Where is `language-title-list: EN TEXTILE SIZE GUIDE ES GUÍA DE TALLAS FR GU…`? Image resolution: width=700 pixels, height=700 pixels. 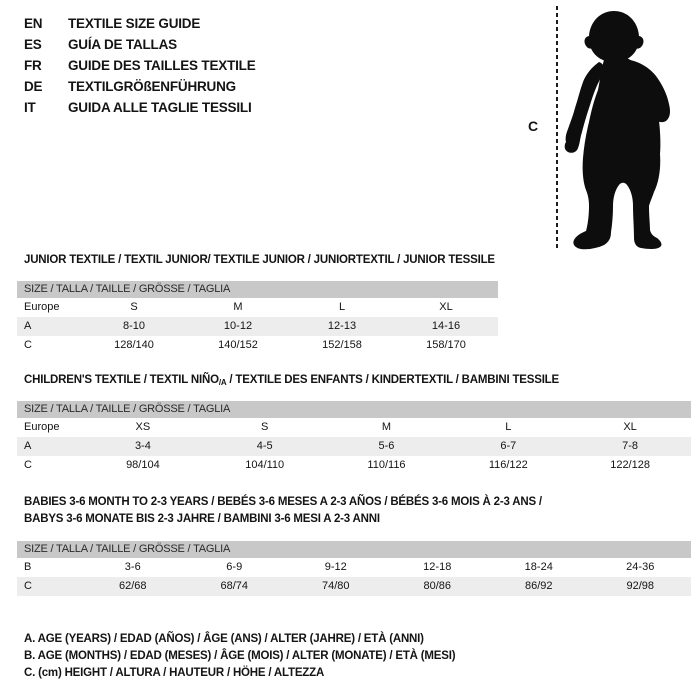 language-title-list: EN TEXTILE SIZE GUIDE ES GUÍA DE TALLAS FR GU… is located at coordinates (140, 65).